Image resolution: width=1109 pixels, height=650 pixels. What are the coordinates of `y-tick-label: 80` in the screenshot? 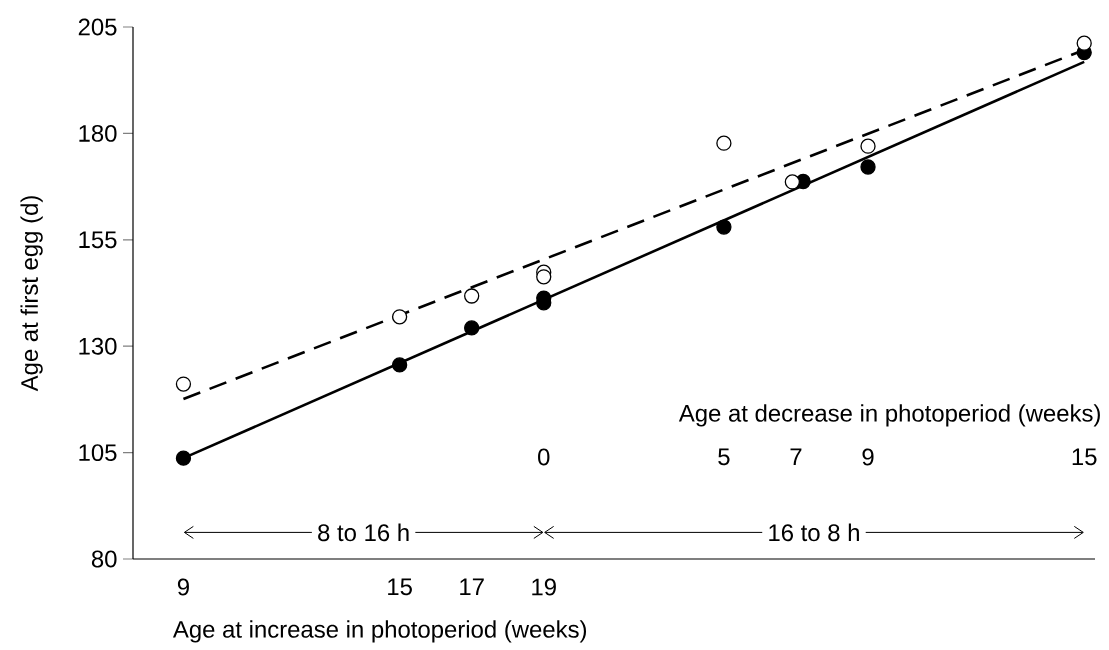 It's located at (104, 559).